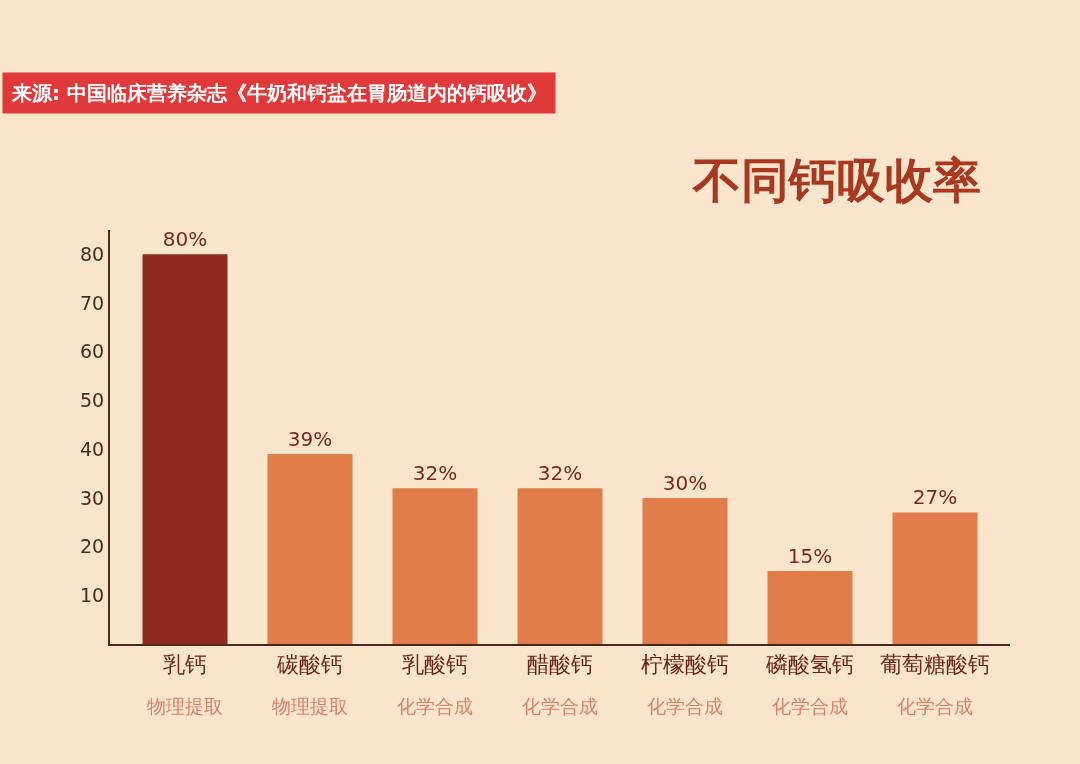  I want to click on y-tick-label: 70, so click(92, 302).